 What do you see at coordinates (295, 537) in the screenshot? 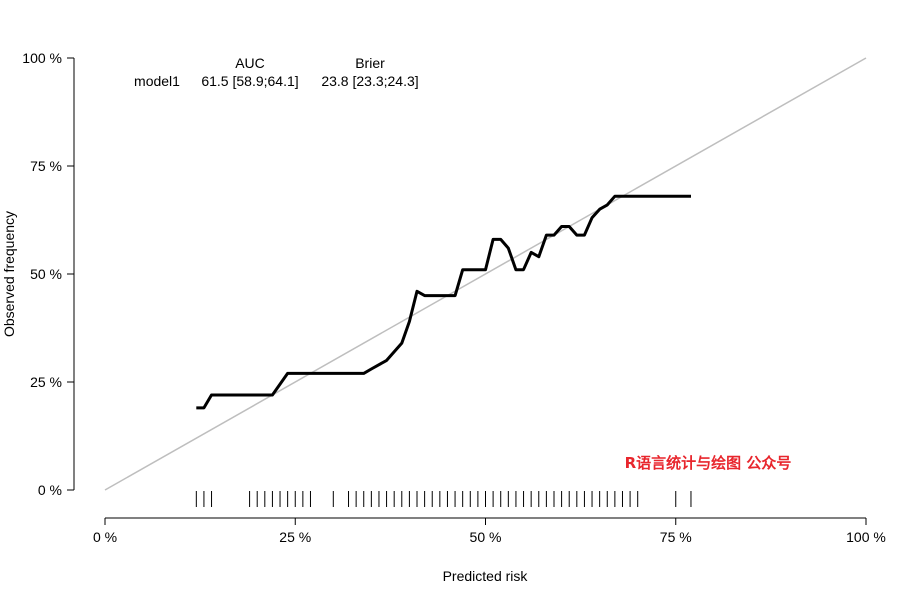
I see `x-tick-label: 25 %` at bounding box center [295, 537].